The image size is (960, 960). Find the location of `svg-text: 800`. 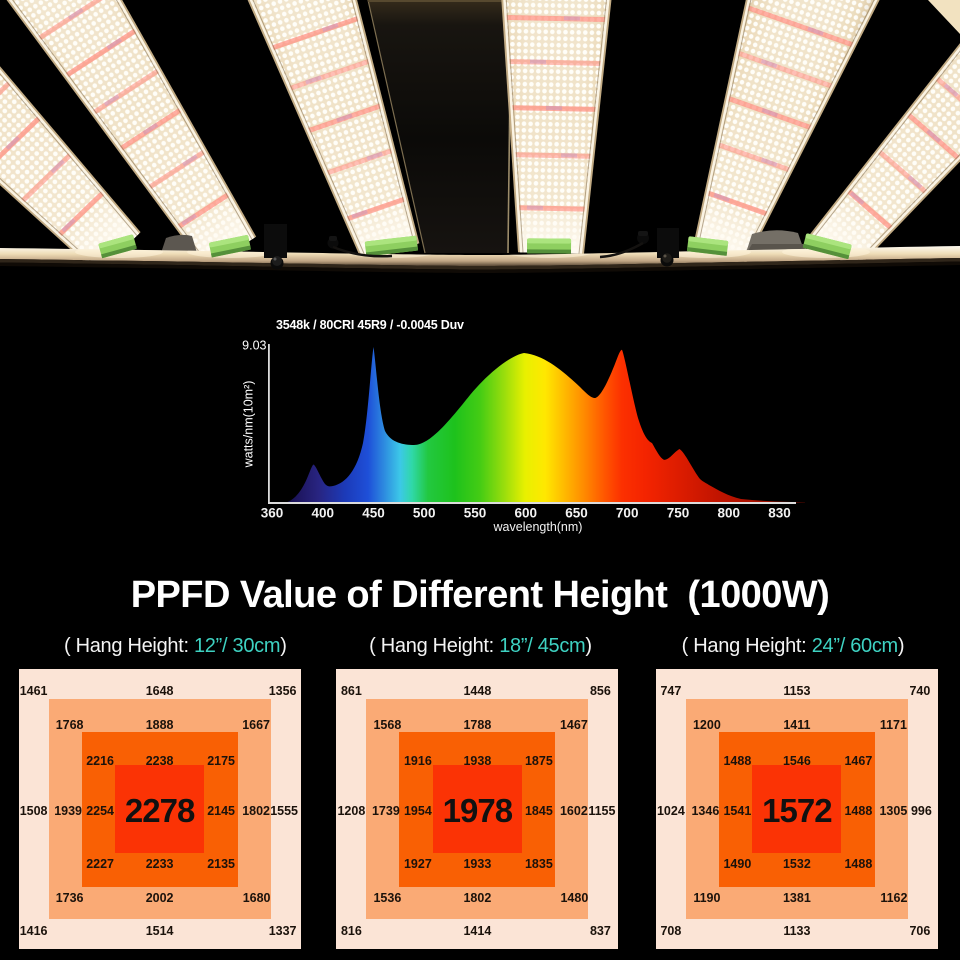

svg-text: 800 is located at coordinates (729, 513).